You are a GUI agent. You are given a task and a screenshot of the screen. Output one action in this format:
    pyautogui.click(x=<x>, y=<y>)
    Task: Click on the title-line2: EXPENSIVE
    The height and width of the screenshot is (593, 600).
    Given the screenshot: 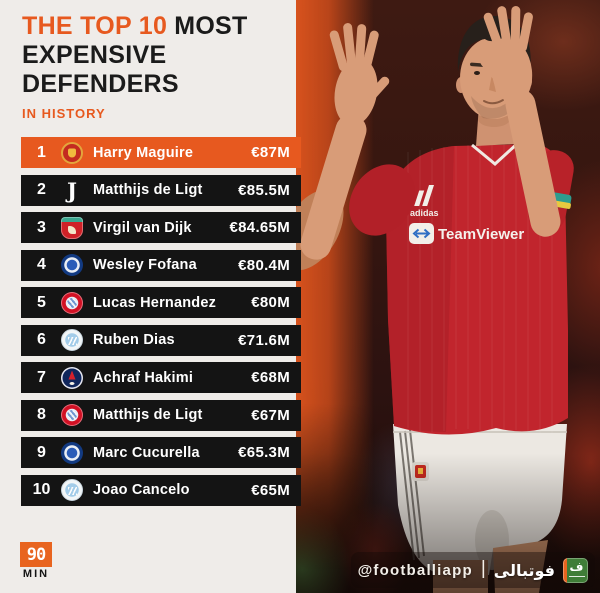 What is the action you would take?
    pyautogui.click(x=94, y=55)
    